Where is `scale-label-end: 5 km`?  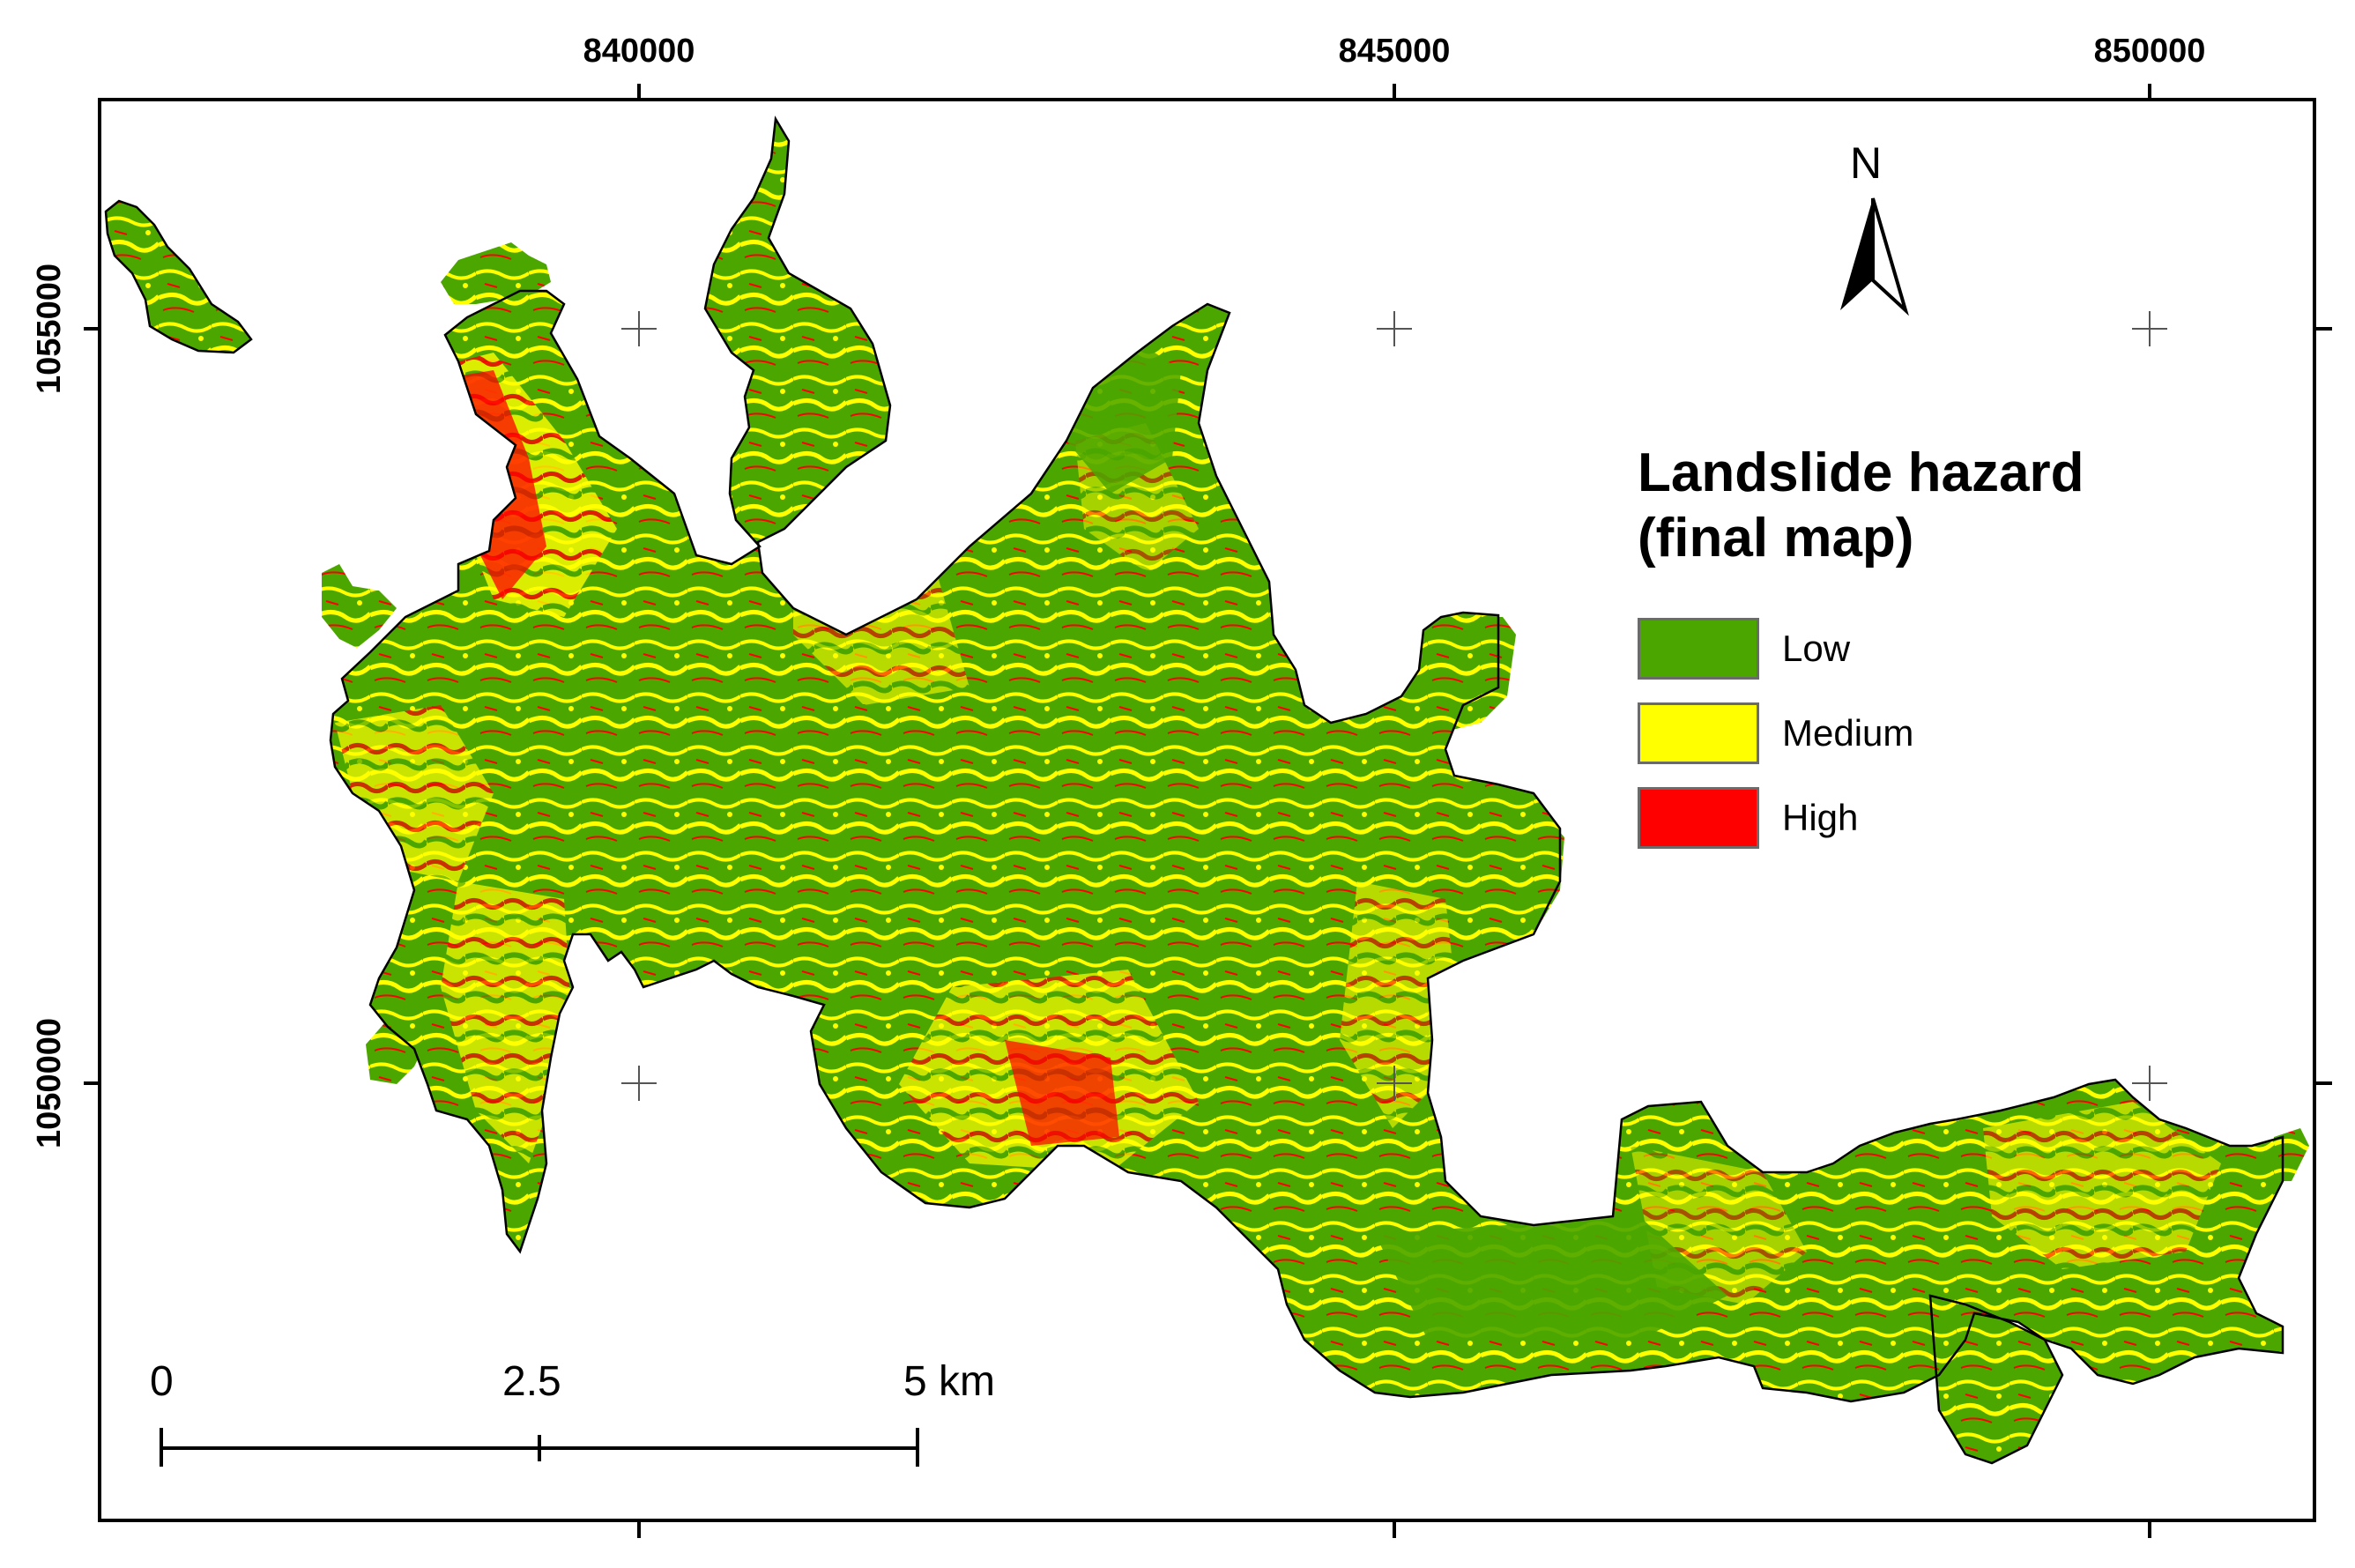
scale-label-end: 5 km is located at coordinates (949, 1381).